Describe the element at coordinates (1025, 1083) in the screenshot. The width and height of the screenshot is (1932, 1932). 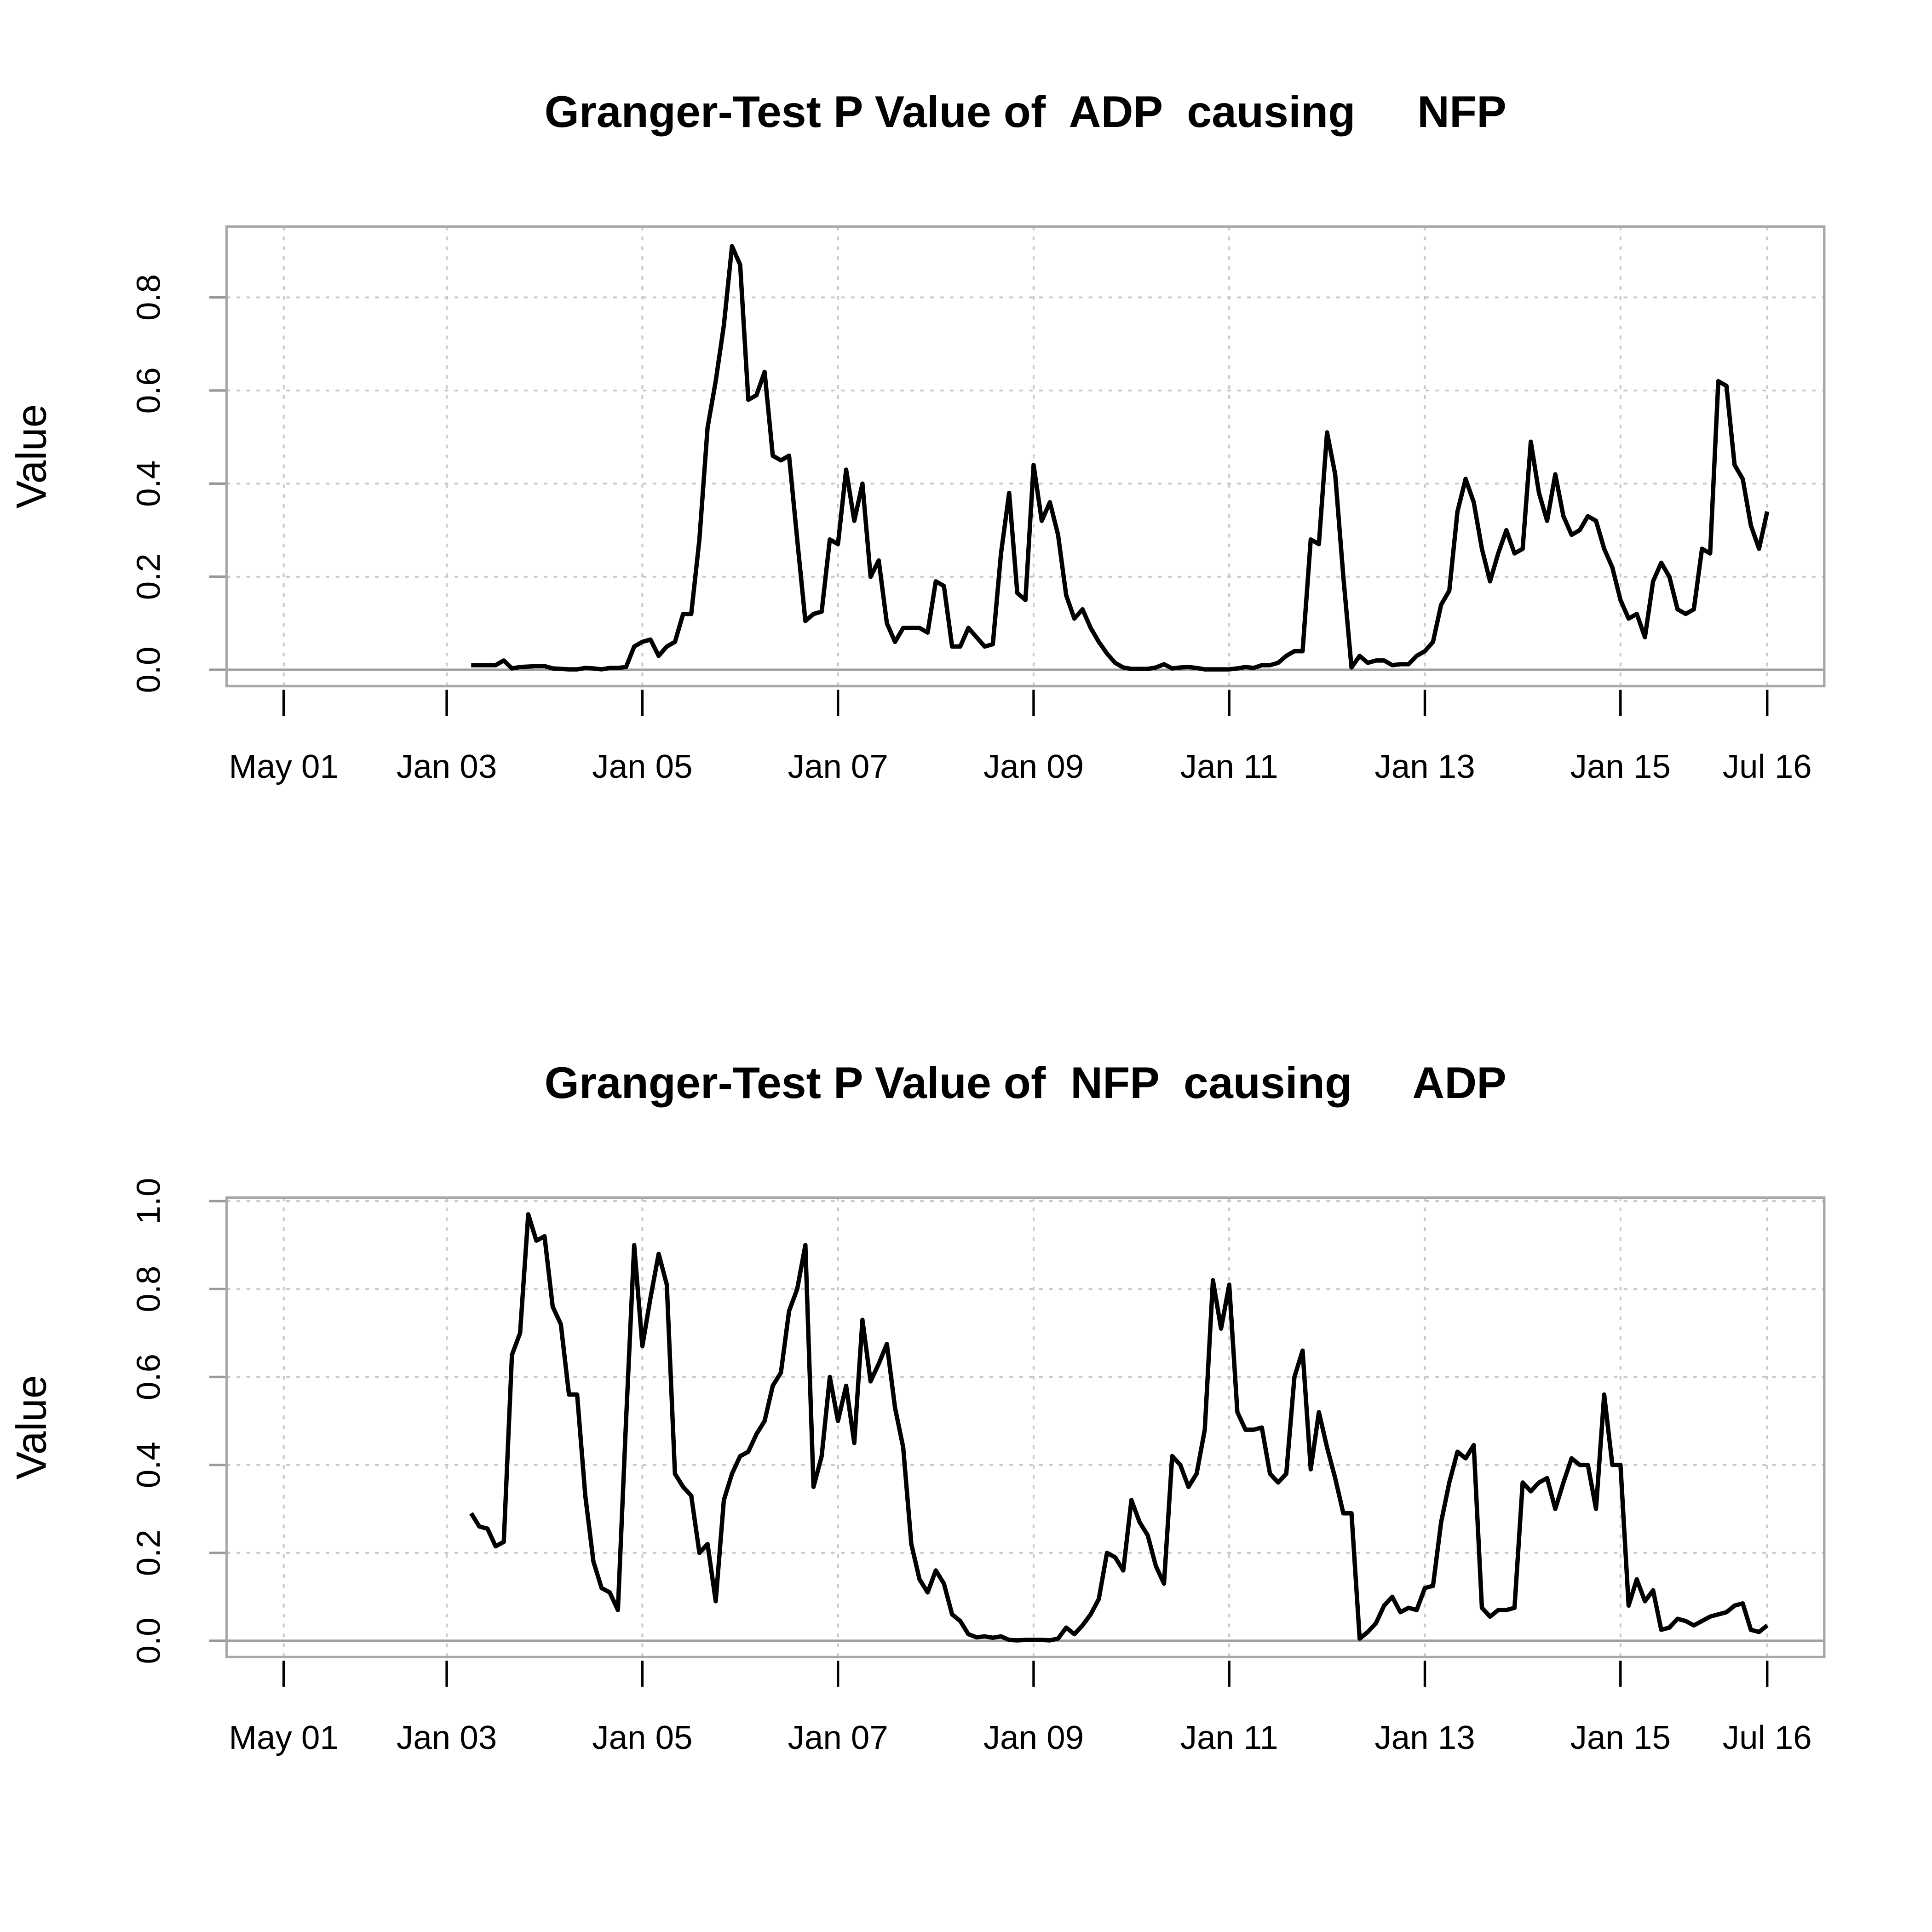
I see `chart-title: Granger-Test P Value of NFP causing ADP` at that location.